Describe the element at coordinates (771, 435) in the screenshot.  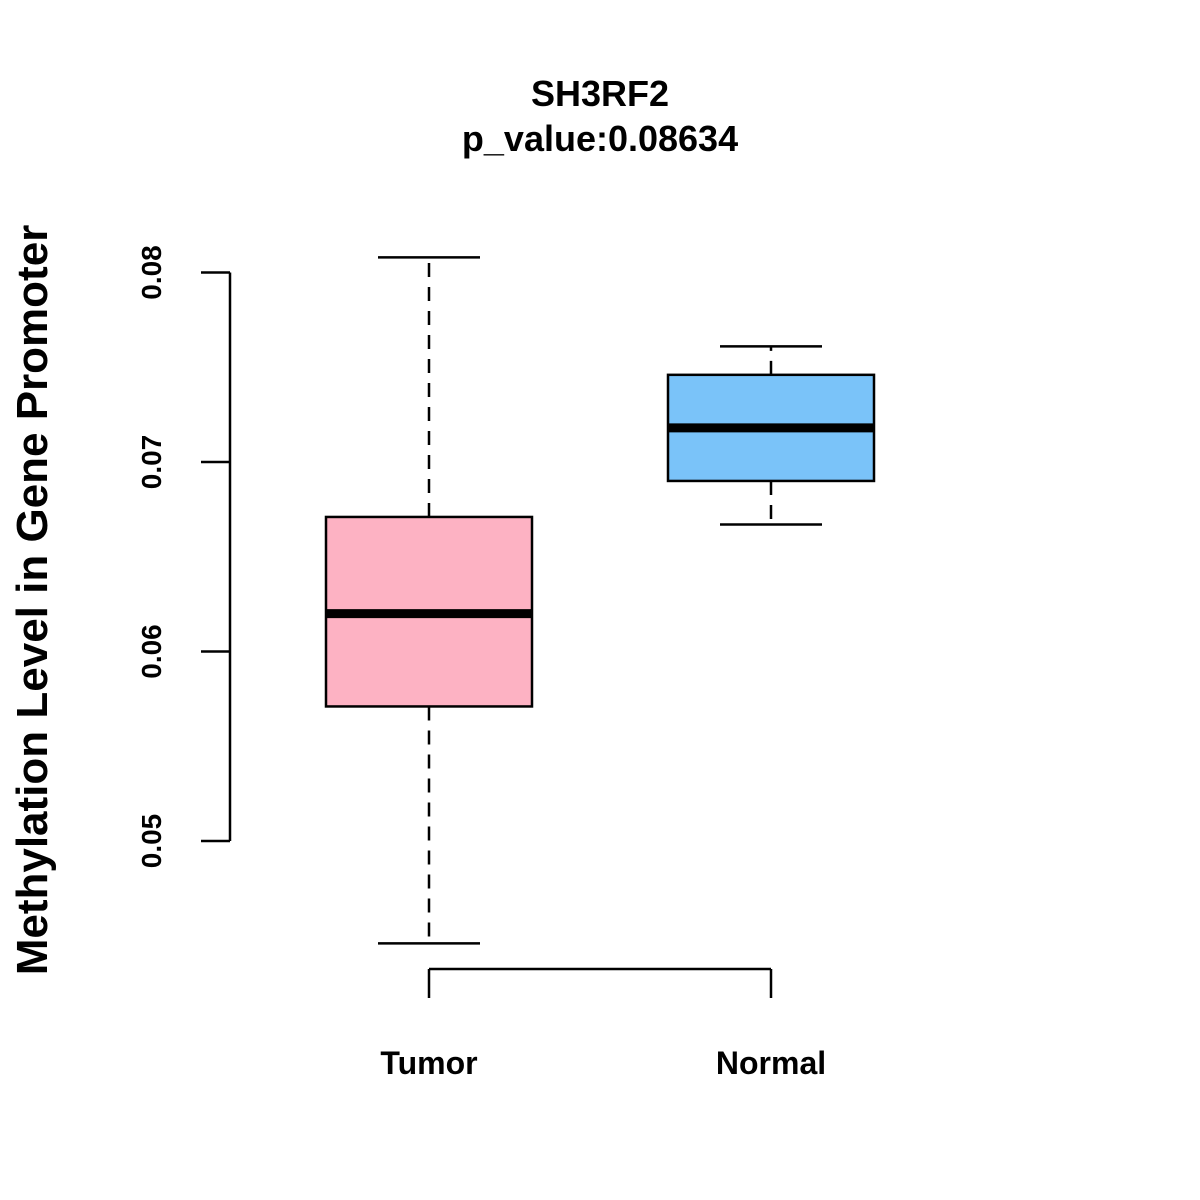
I see `box-group-normal` at that location.